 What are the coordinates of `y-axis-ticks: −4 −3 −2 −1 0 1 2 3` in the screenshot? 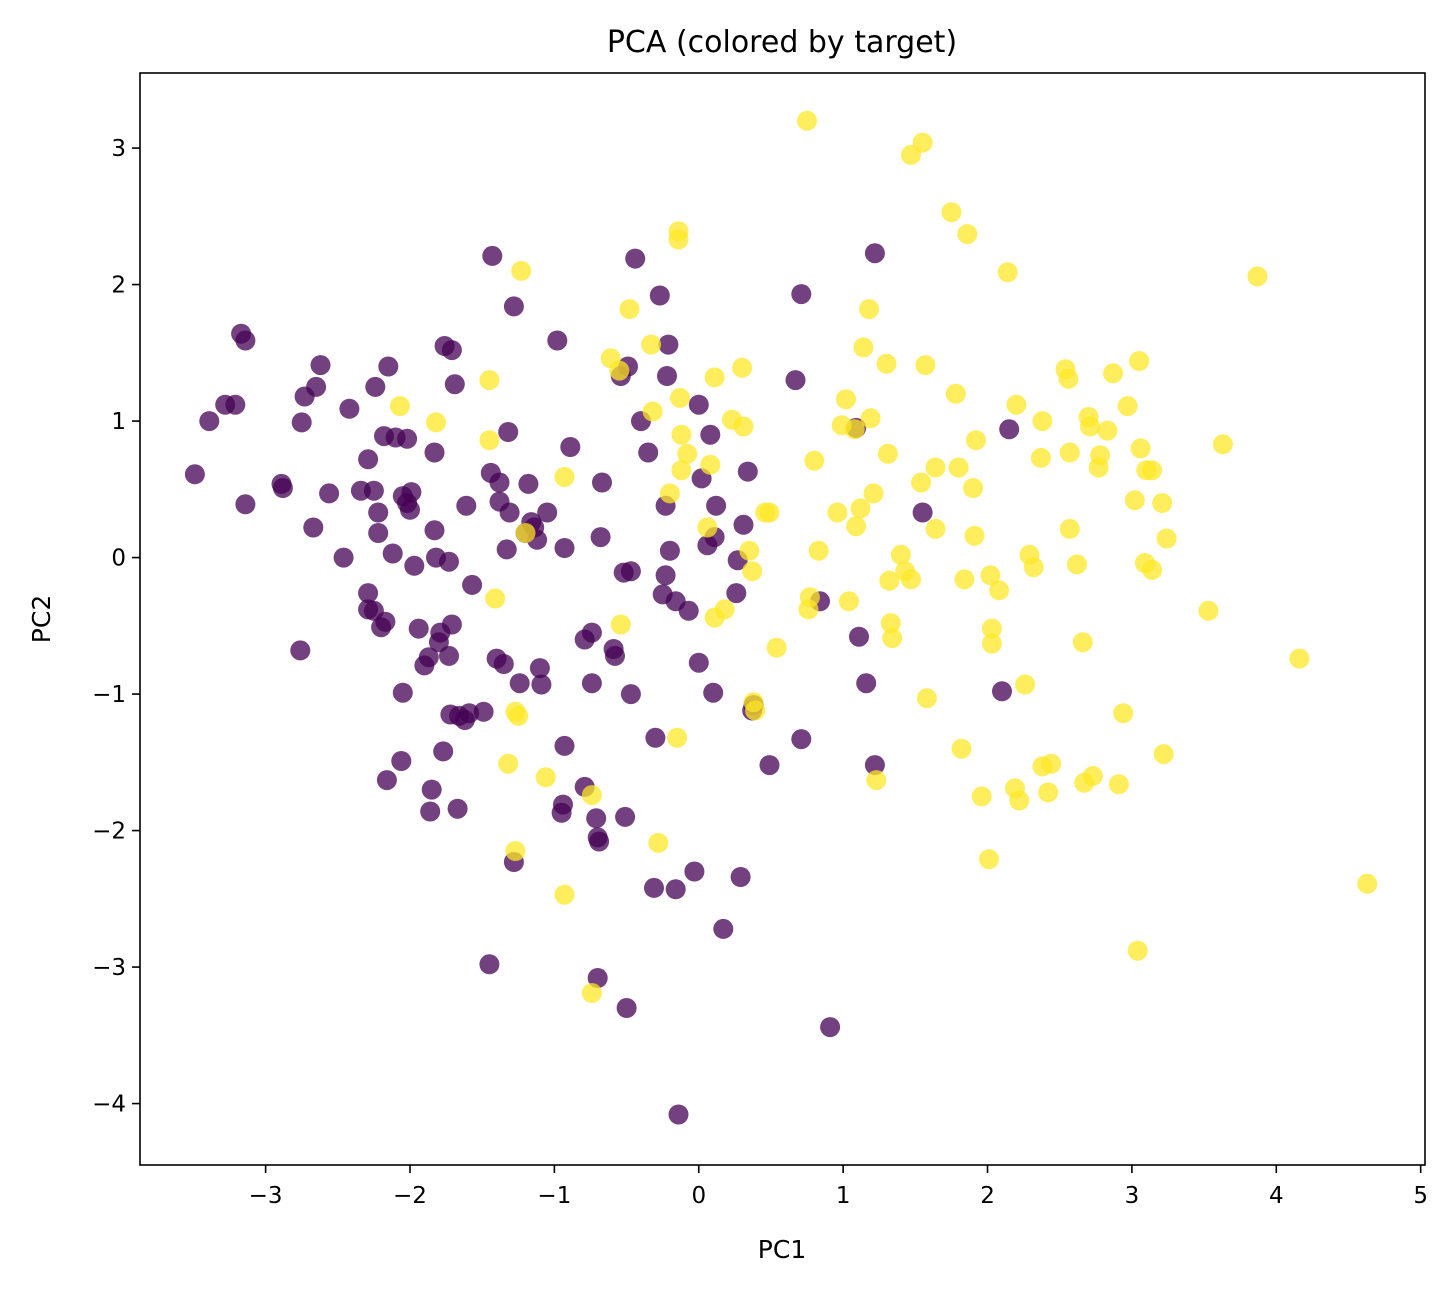 It's located at (116, 627).